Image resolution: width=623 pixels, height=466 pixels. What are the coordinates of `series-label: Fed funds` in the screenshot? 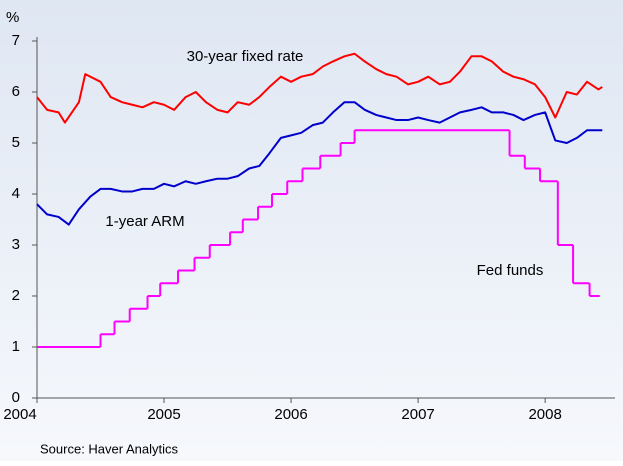 It's located at (510, 270).